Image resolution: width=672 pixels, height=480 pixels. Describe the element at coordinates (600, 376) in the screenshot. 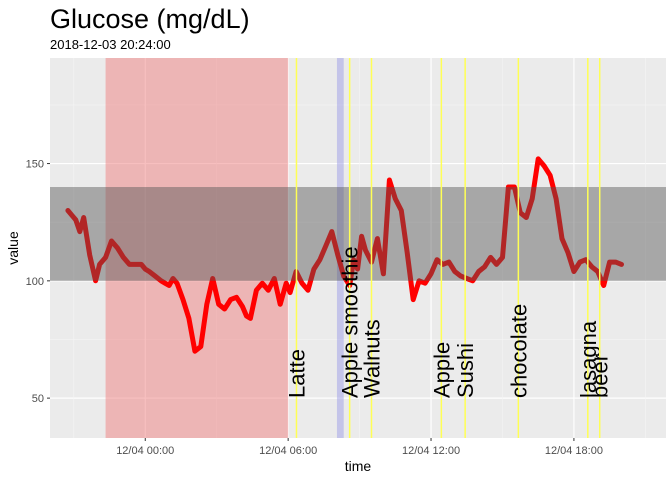

I see `annotation-label-8: beer` at that location.